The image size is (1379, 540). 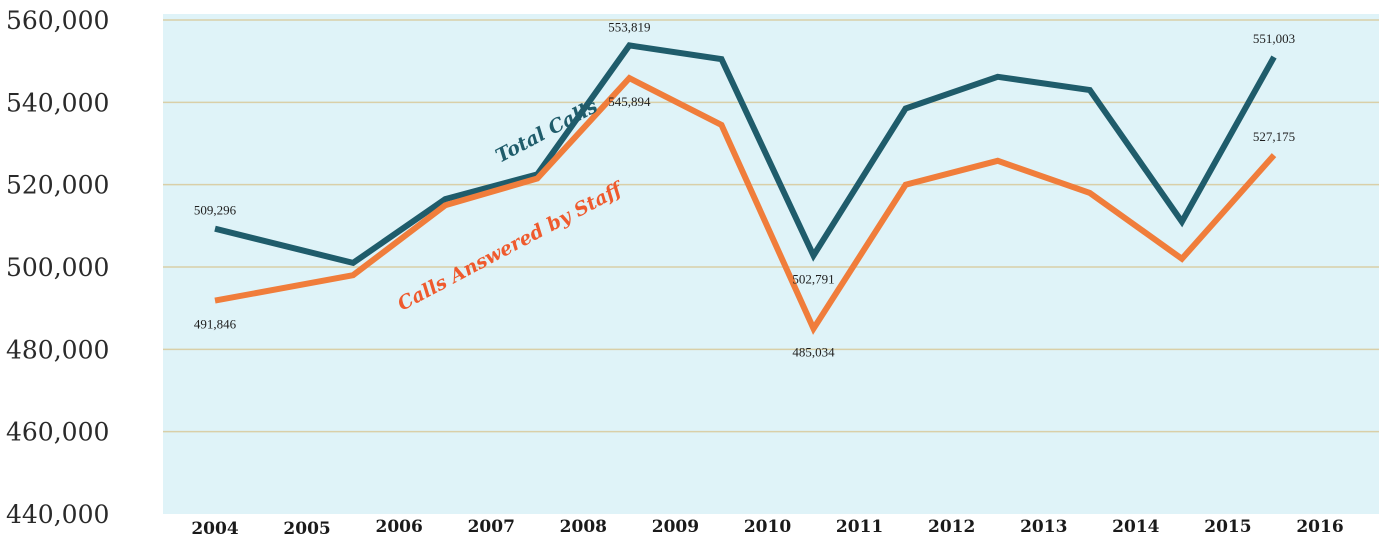 What do you see at coordinates (57, 185) in the screenshot?
I see `y-tick-label: 520,000` at bounding box center [57, 185].